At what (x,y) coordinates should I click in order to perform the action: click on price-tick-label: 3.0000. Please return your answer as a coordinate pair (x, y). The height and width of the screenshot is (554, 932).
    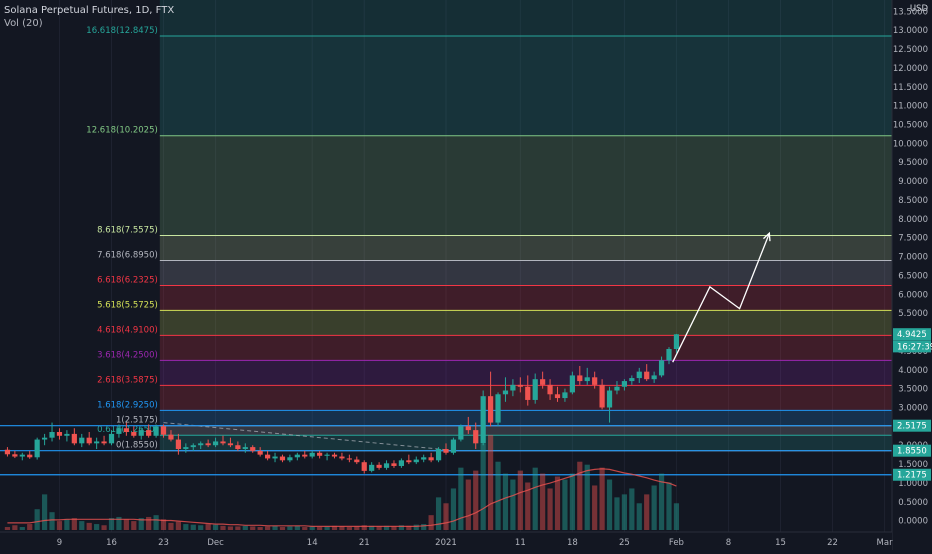
    Looking at the image, I should click on (913, 408).